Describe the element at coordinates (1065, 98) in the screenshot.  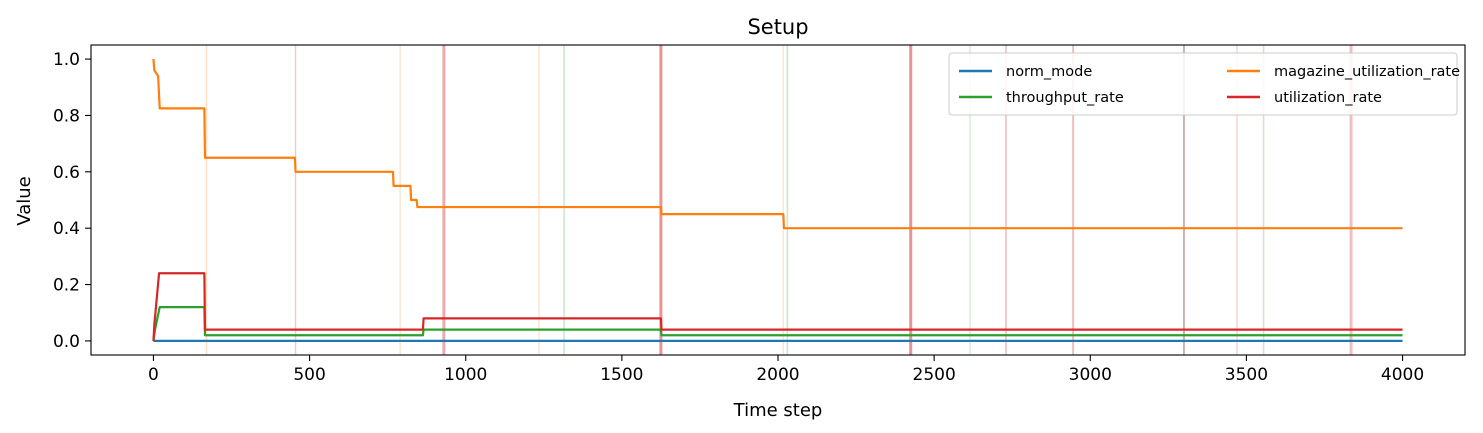
I see `legend-label: throughput_rate` at that location.